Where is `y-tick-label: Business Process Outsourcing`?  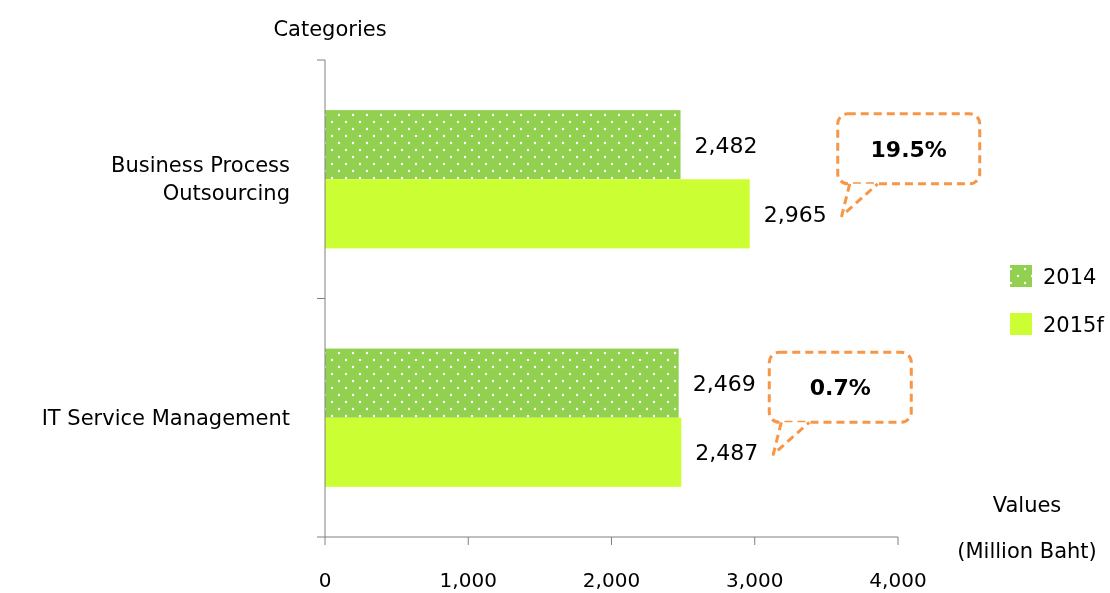
y-tick-label: Business Process Outsourcing is located at coordinates (200, 179).